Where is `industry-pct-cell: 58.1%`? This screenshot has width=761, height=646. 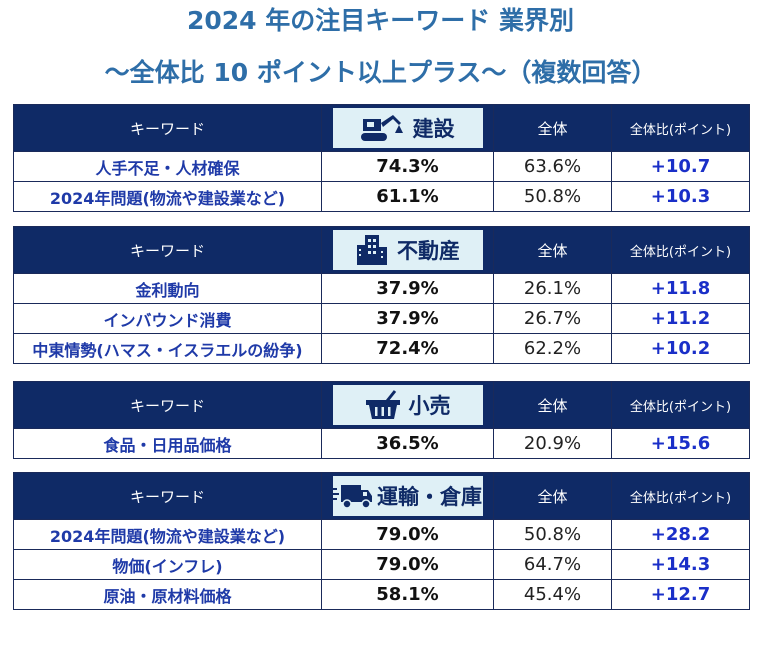 industry-pct-cell: 58.1% is located at coordinates (407, 594).